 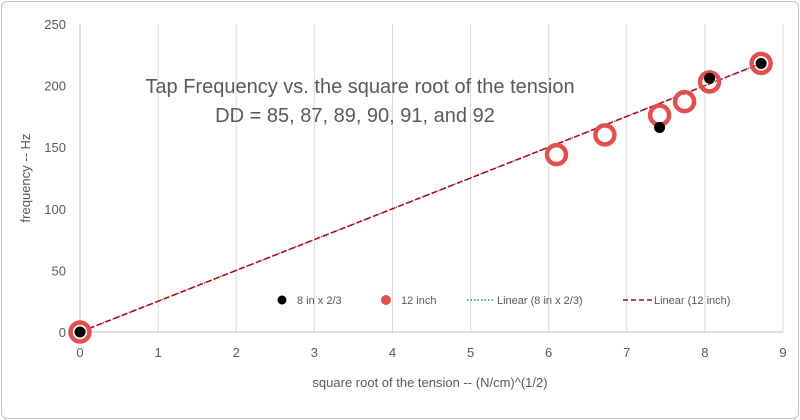 I want to click on y-tick-label: 100, so click(x=55, y=209).